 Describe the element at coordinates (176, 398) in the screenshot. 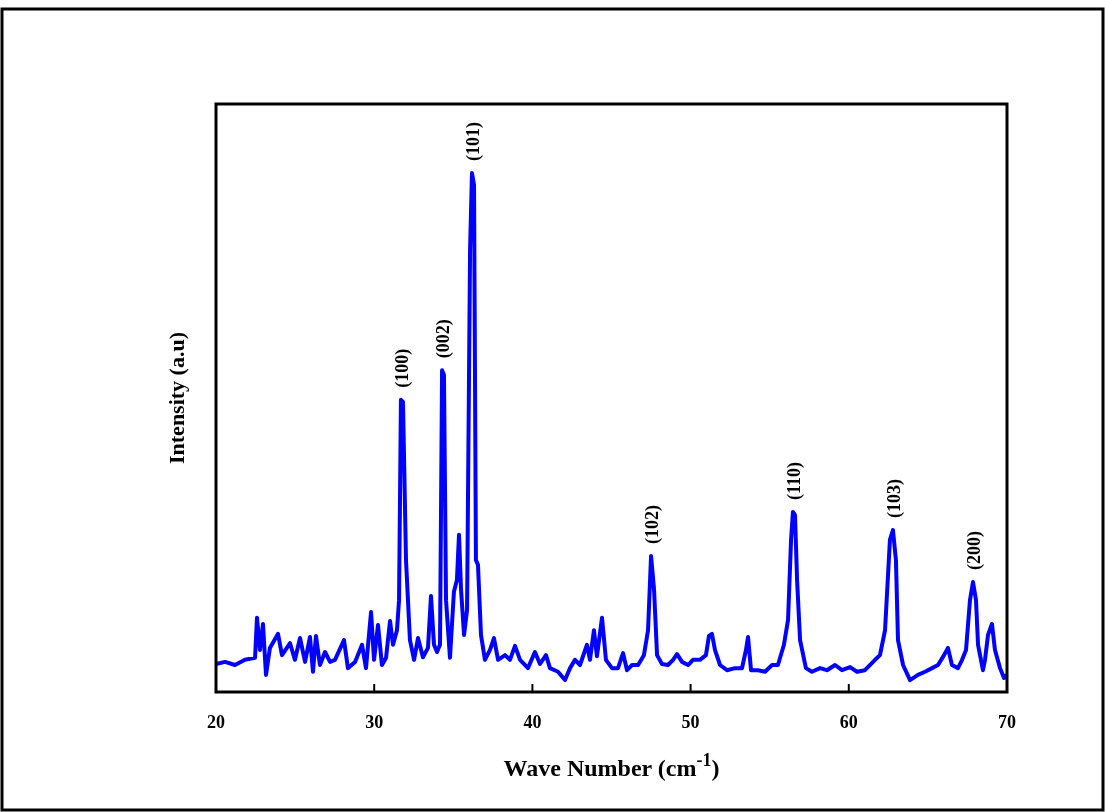

I see `y-axis-title: Intensity (a.u)` at that location.